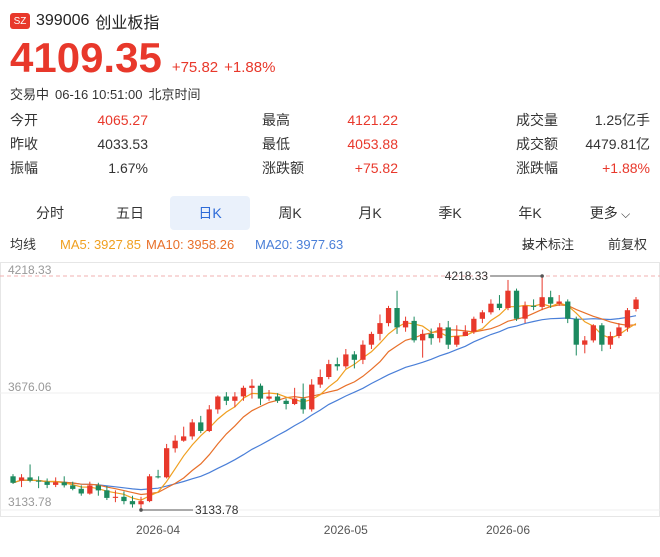  Describe the element at coordinates (299, 244) in the screenshot. I see `ma20-label: MA20: 3977.63` at that location.